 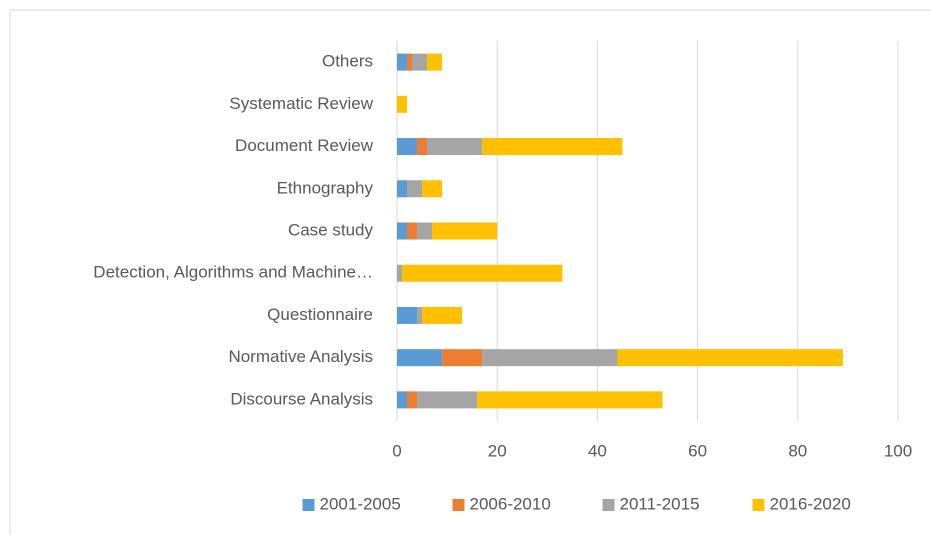 What do you see at coordinates (797, 450) in the screenshot?
I see `x-tick-label: 80` at bounding box center [797, 450].